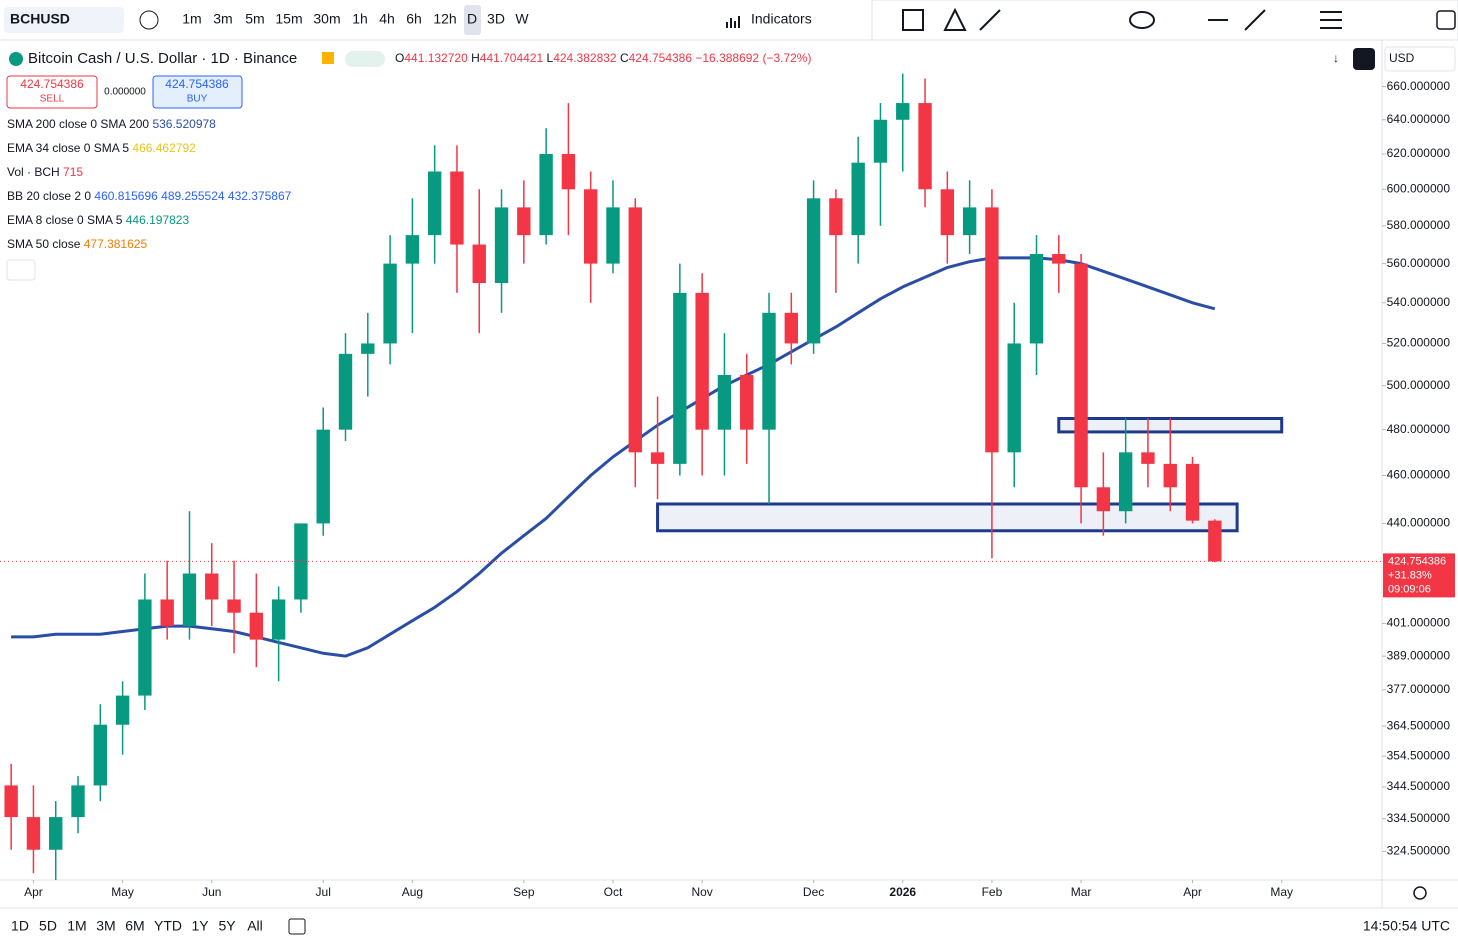 The width and height of the screenshot is (1458, 942). I want to click on interval: 1h, so click(360, 19).